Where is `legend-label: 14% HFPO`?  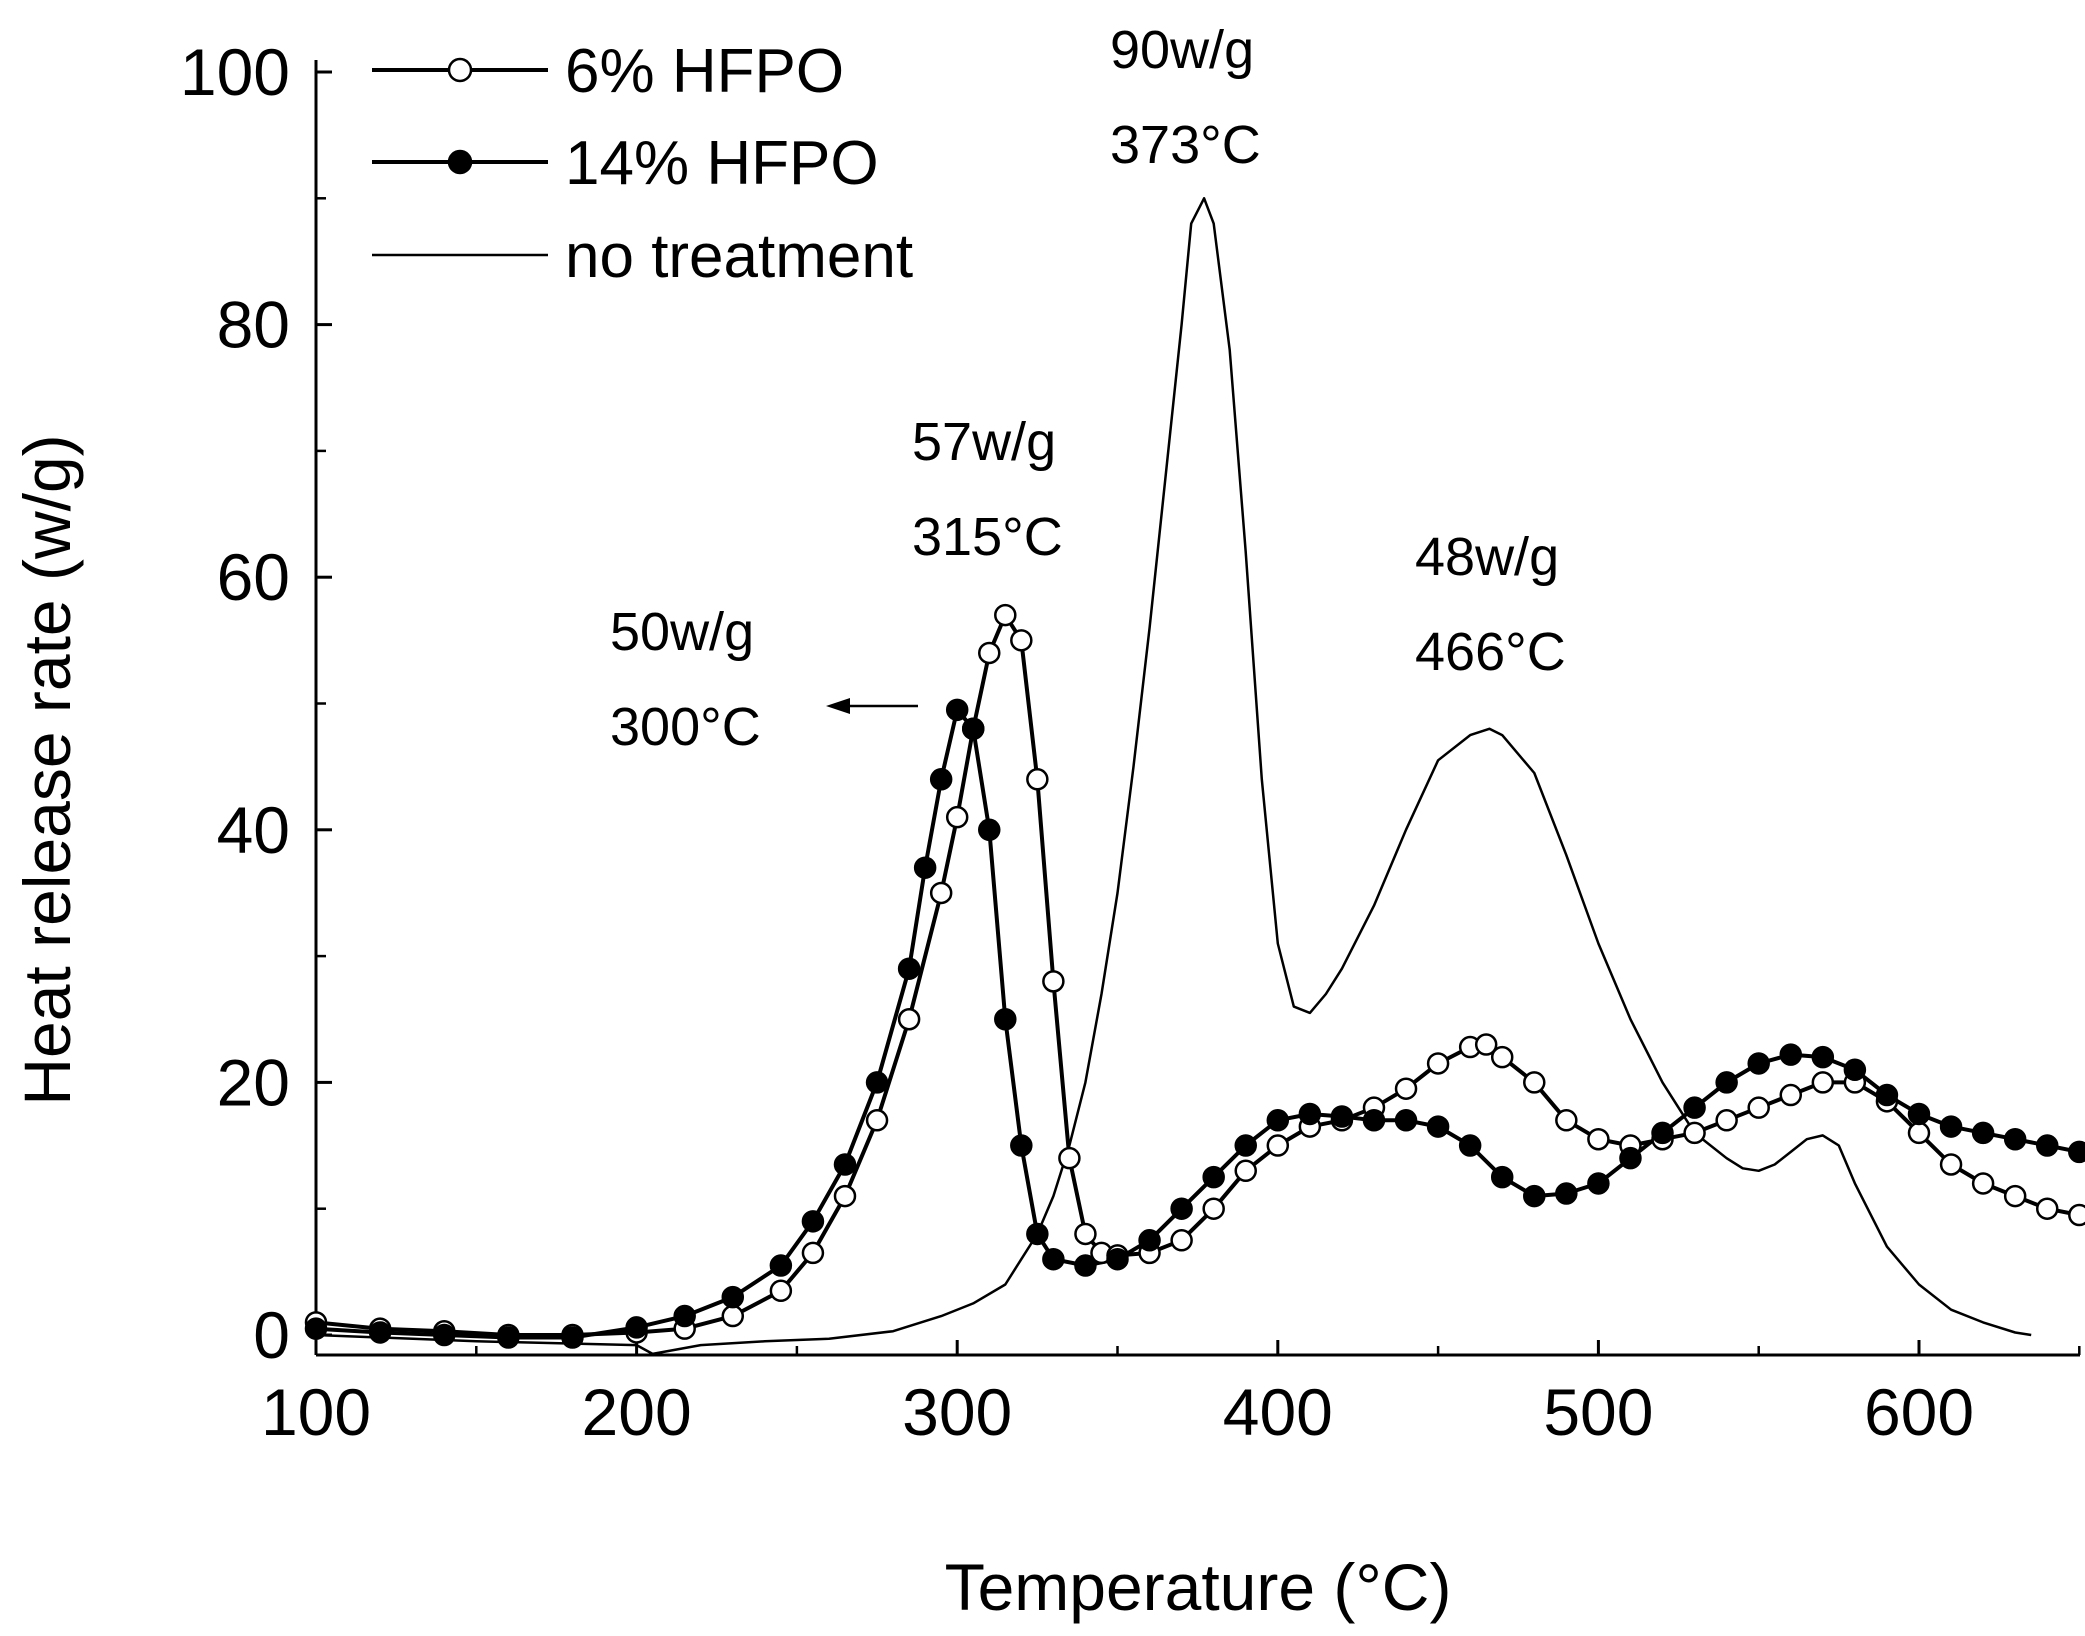 legend-label: 14% HFPO is located at coordinates (722, 163).